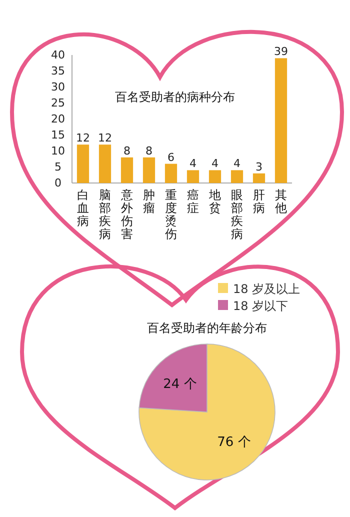 This screenshot has height=517, width=350. What do you see at coordinates (281, 51) in the screenshot?
I see `data-label: 39` at bounding box center [281, 51].